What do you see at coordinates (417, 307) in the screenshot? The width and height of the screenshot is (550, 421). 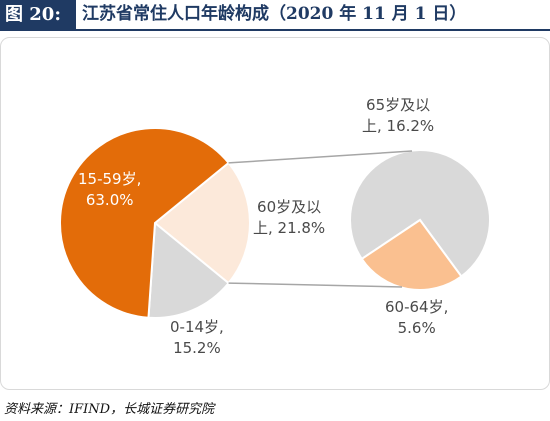 I see `label-age-60-64-name: 60-64岁,` at bounding box center [417, 307].